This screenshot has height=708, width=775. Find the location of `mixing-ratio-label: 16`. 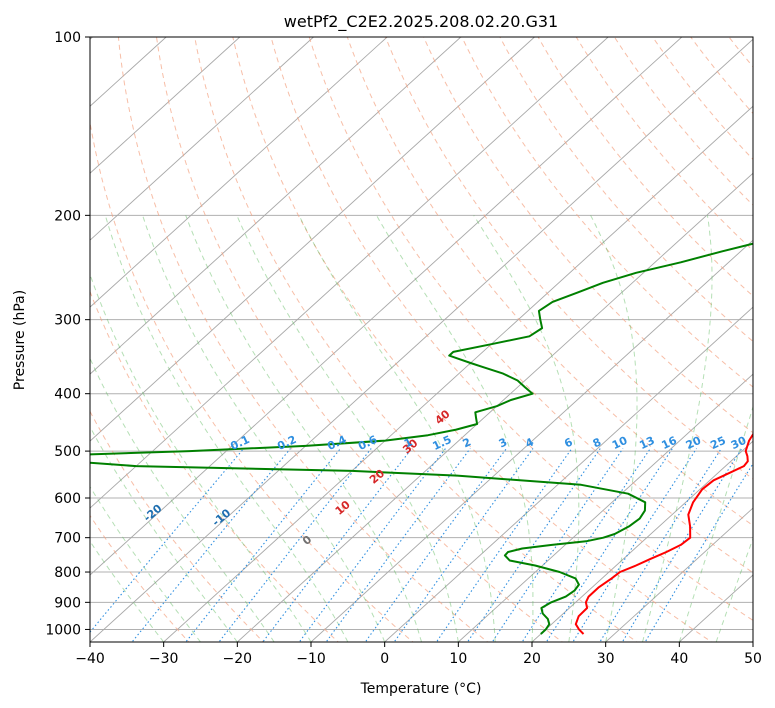

mixing-ratio-label: 16 is located at coordinates (670, 443).